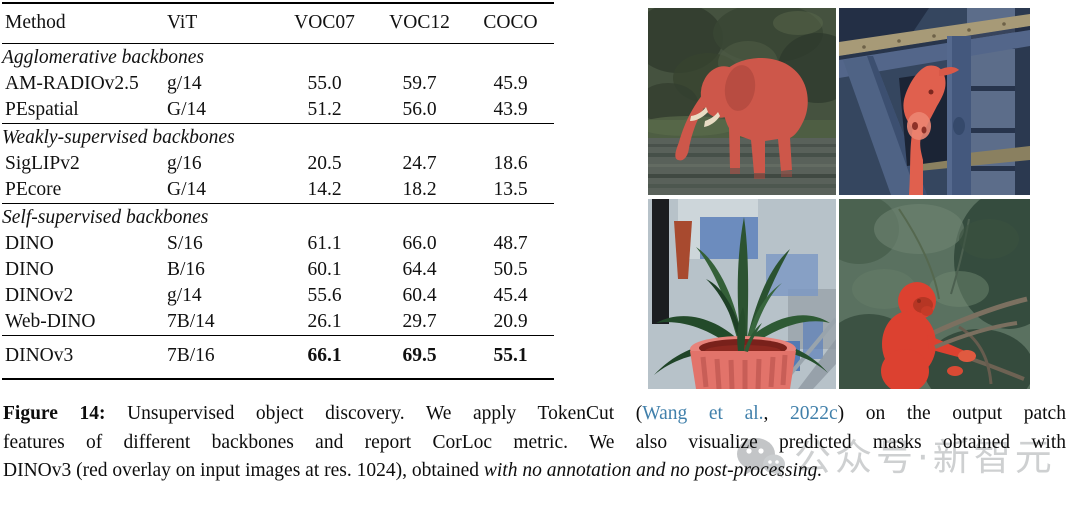  I want to click on cell-vit: 7B/16, so click(191, 355).